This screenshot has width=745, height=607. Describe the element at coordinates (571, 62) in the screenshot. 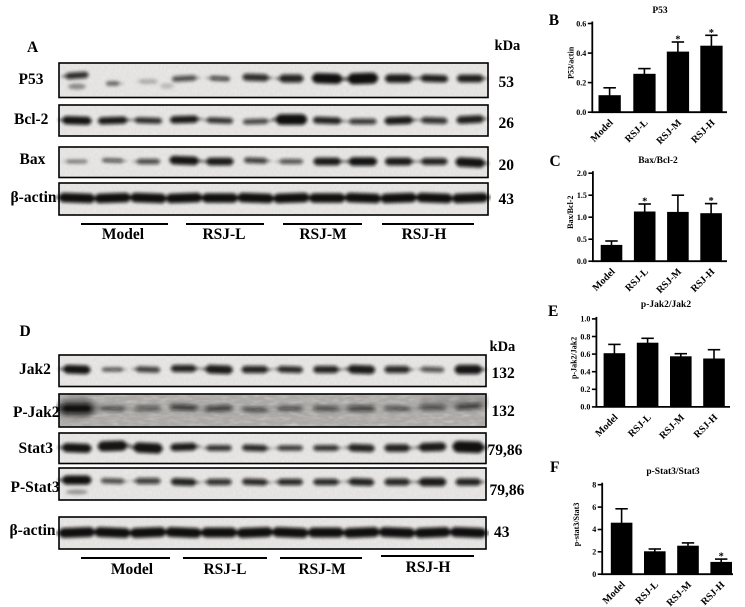

I see `svg-text: P53/actin` at that location.